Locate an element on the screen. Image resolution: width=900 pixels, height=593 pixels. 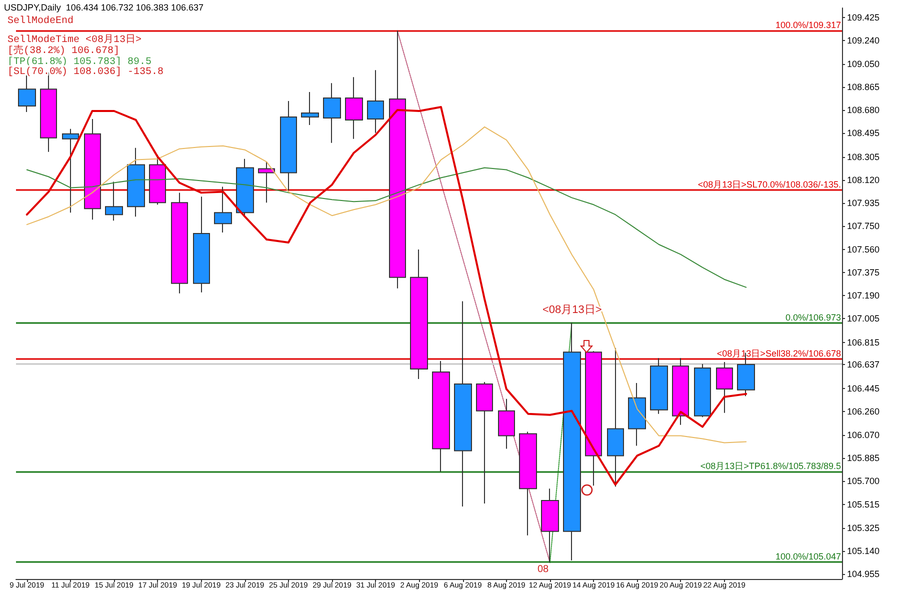
y-tick-label: 105.140 is located at coordinates (863, 551).